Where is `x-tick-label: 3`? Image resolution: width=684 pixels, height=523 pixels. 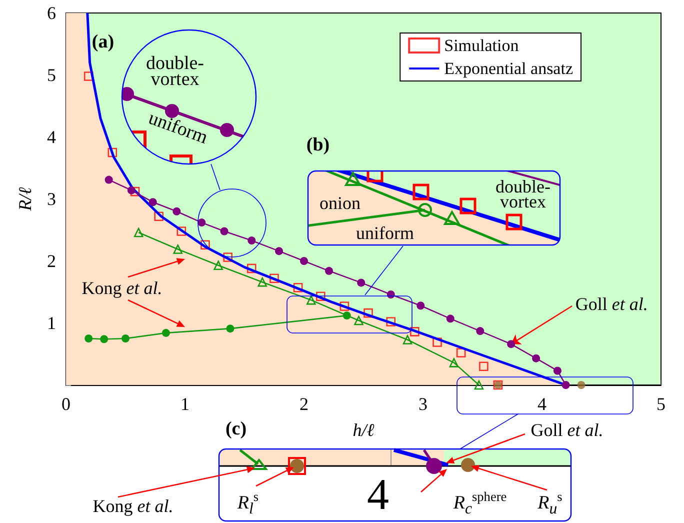
x-tick-label: 3 is located at coordinates (423, 404).